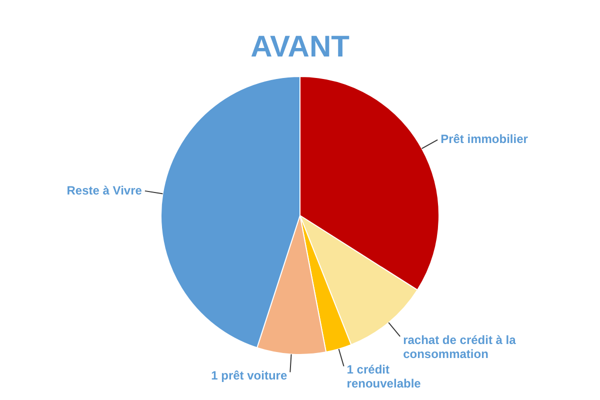  Describe the element at coordinates (484, 139) in the screenshot. I see `slice-label: Prêt immobilier` at that location.